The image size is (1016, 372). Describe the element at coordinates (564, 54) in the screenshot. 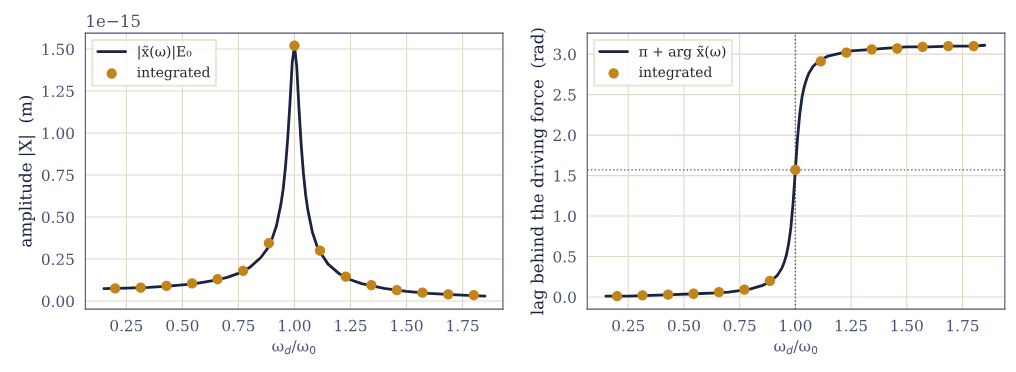

I see `y-tick-label: 3.0` at that location.